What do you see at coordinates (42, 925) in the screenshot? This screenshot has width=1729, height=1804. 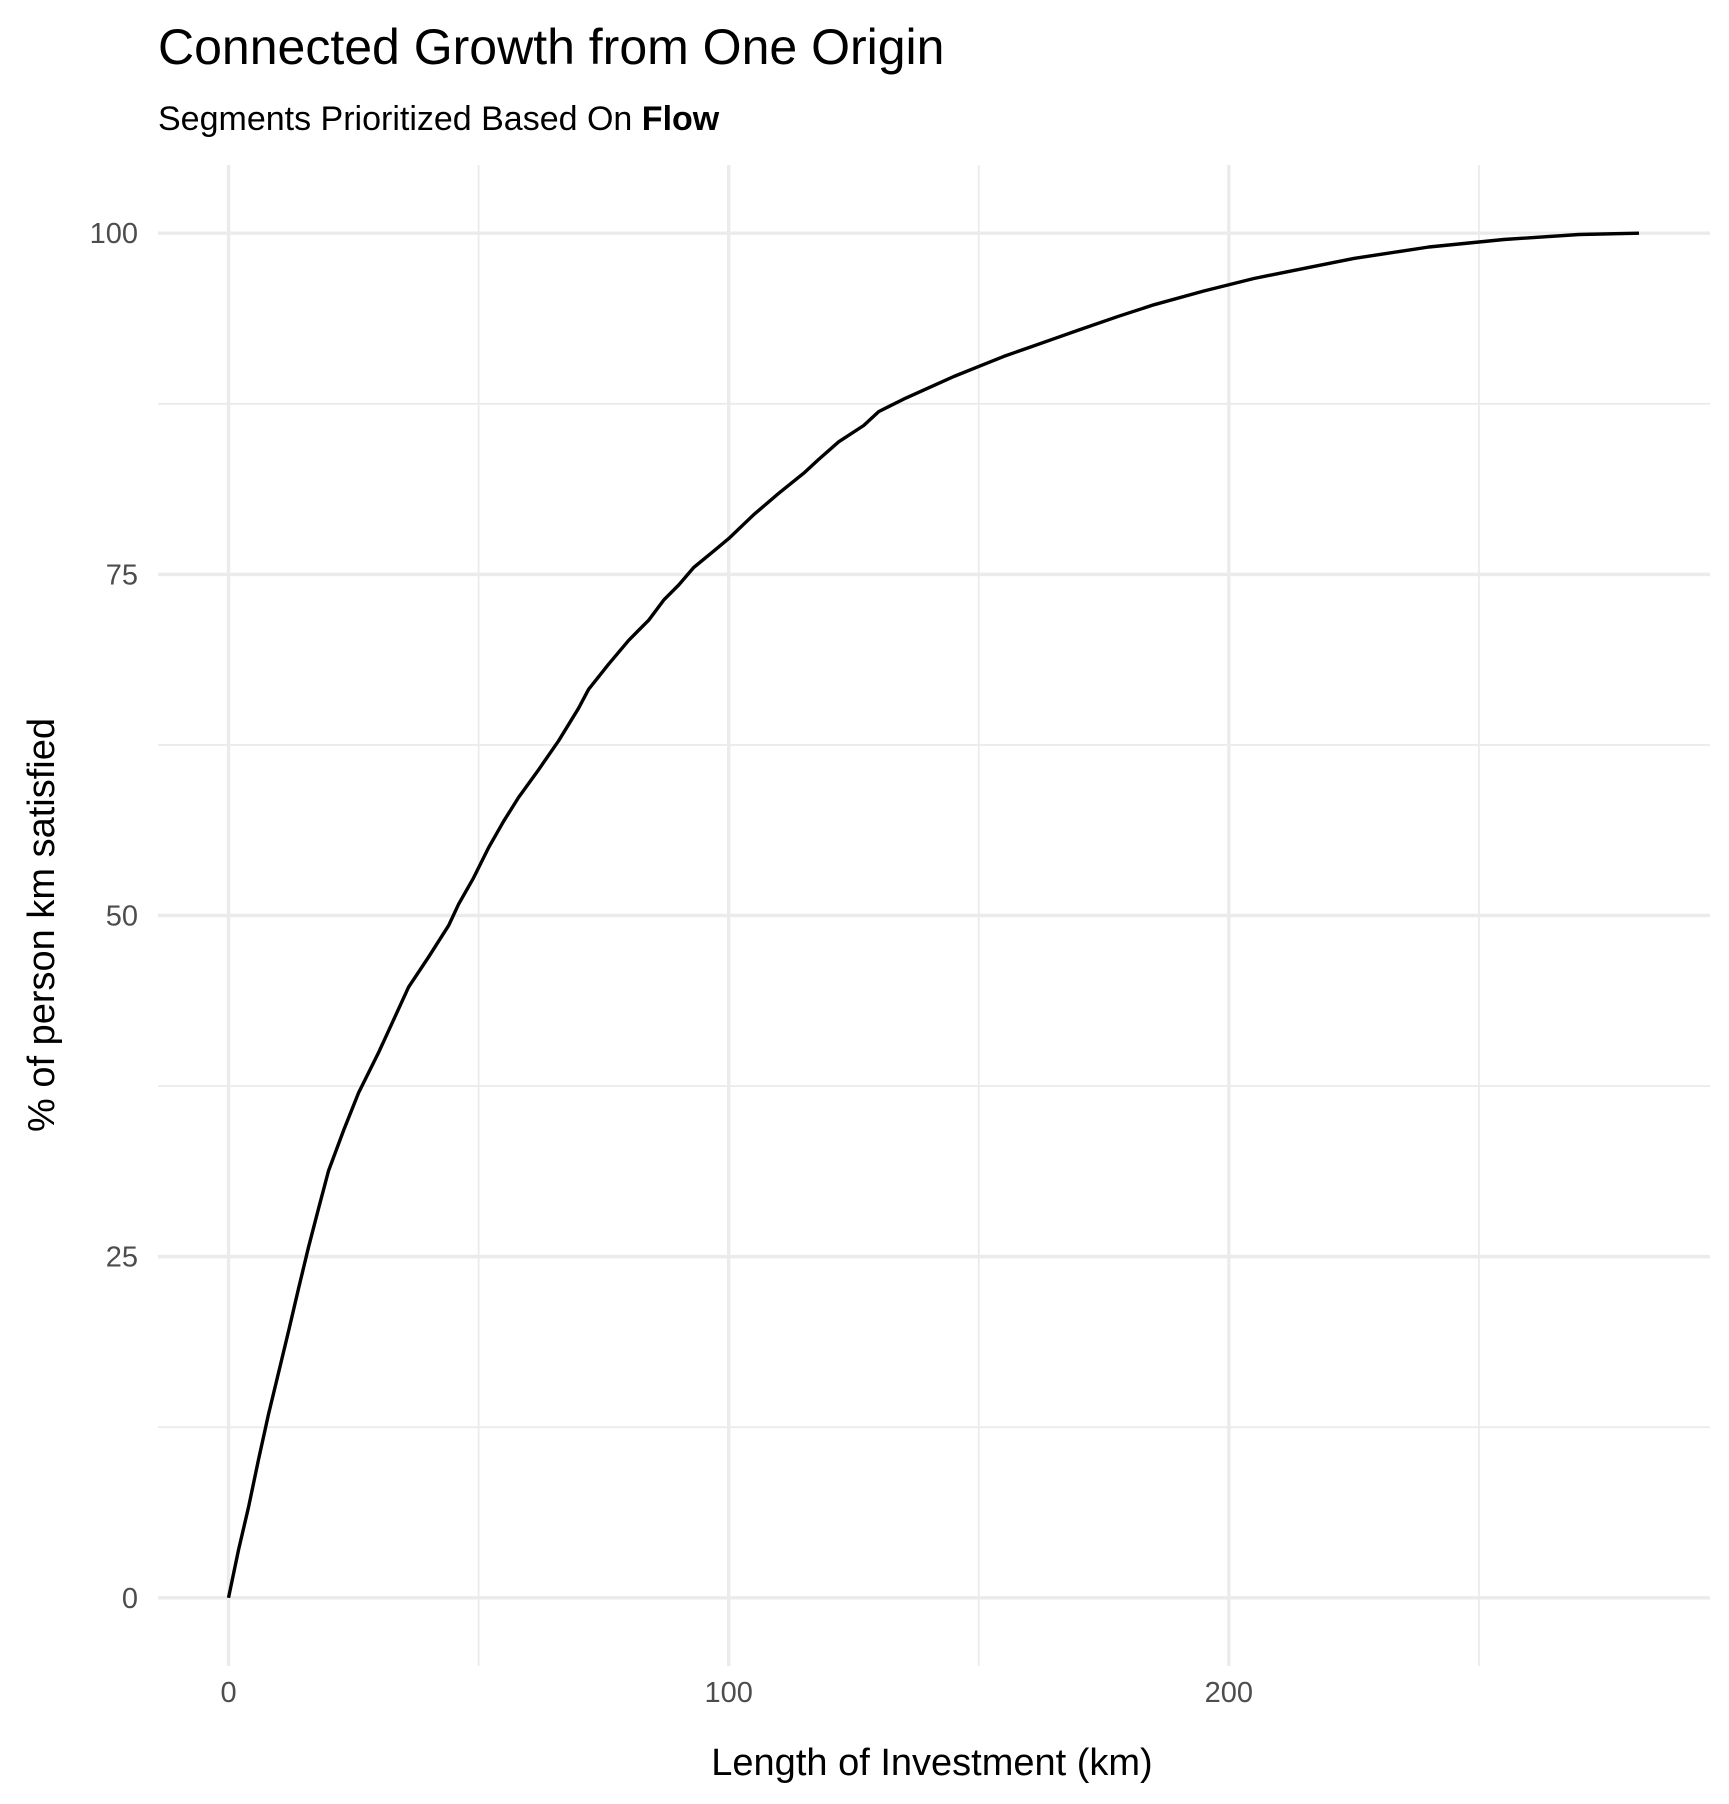 I see `y-axis-label: % of person km satisfied` at bounding box center [42, 925].